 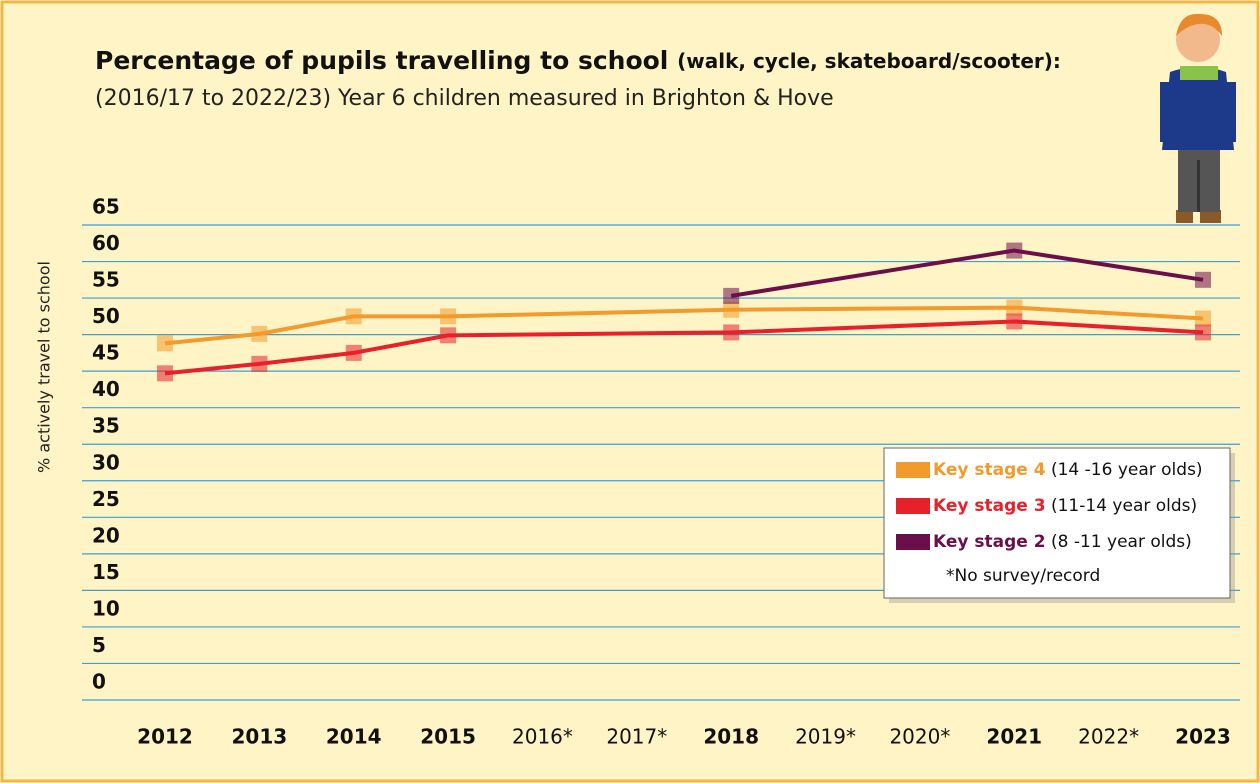 I want to click on legend-detail: (11-14 year olds), so click(x=1124, y=506).